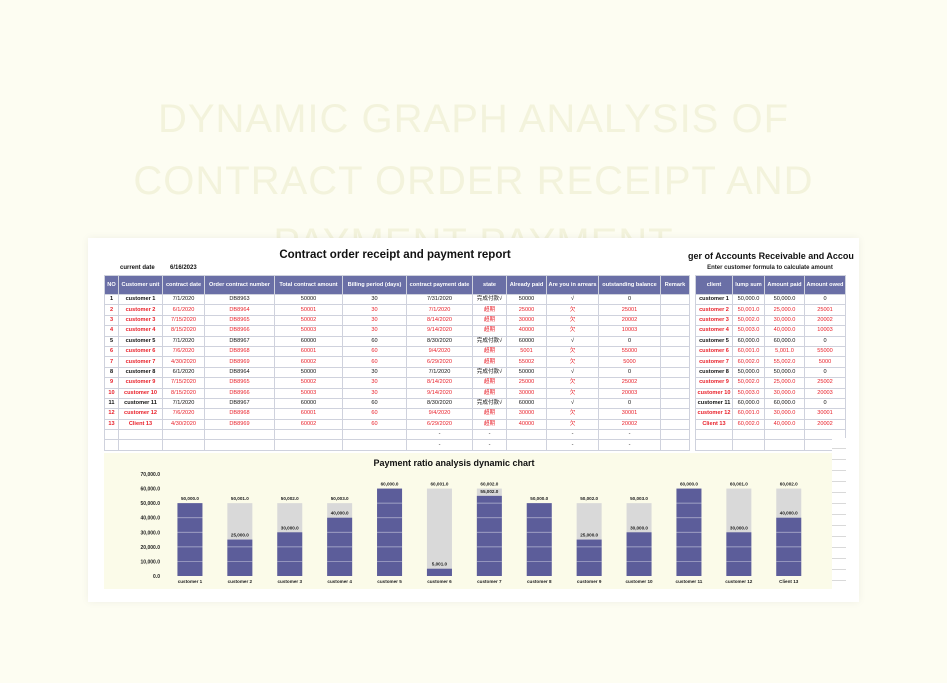  Describe the element at coordinates (629, 331) in the screenshot. I see `cell-balance: 10003` at that location.